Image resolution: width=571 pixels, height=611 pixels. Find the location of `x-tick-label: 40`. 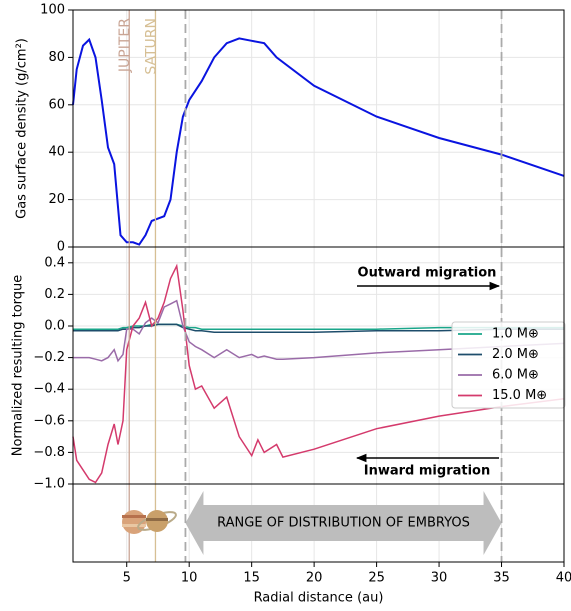

x-tick-label: 40 is located at coordinates (563, 578).